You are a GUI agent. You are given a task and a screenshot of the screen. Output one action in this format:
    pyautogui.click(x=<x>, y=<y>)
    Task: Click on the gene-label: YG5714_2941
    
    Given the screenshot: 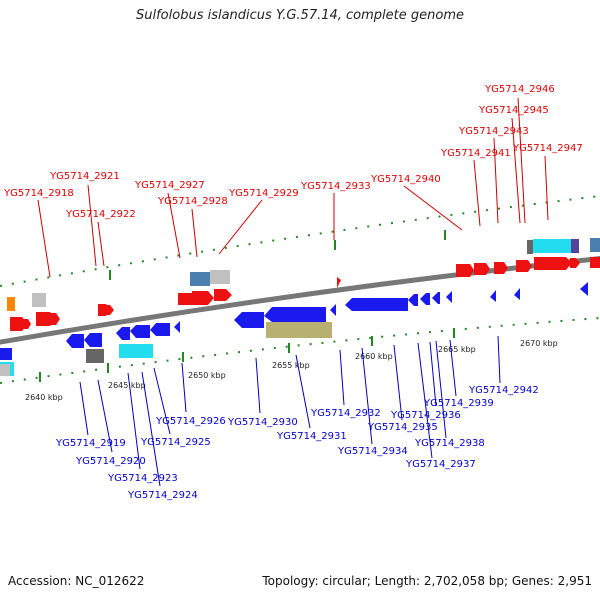 What is the action you would take?
    pyautogui.click(x=475, y=153)
    